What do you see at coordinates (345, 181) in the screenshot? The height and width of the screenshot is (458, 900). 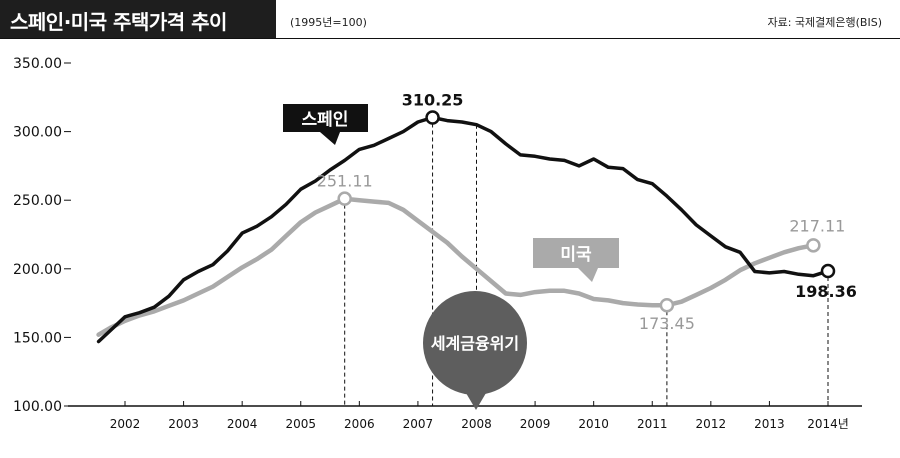 I see `data-label: 251.11` at bounding box center [345, 181].